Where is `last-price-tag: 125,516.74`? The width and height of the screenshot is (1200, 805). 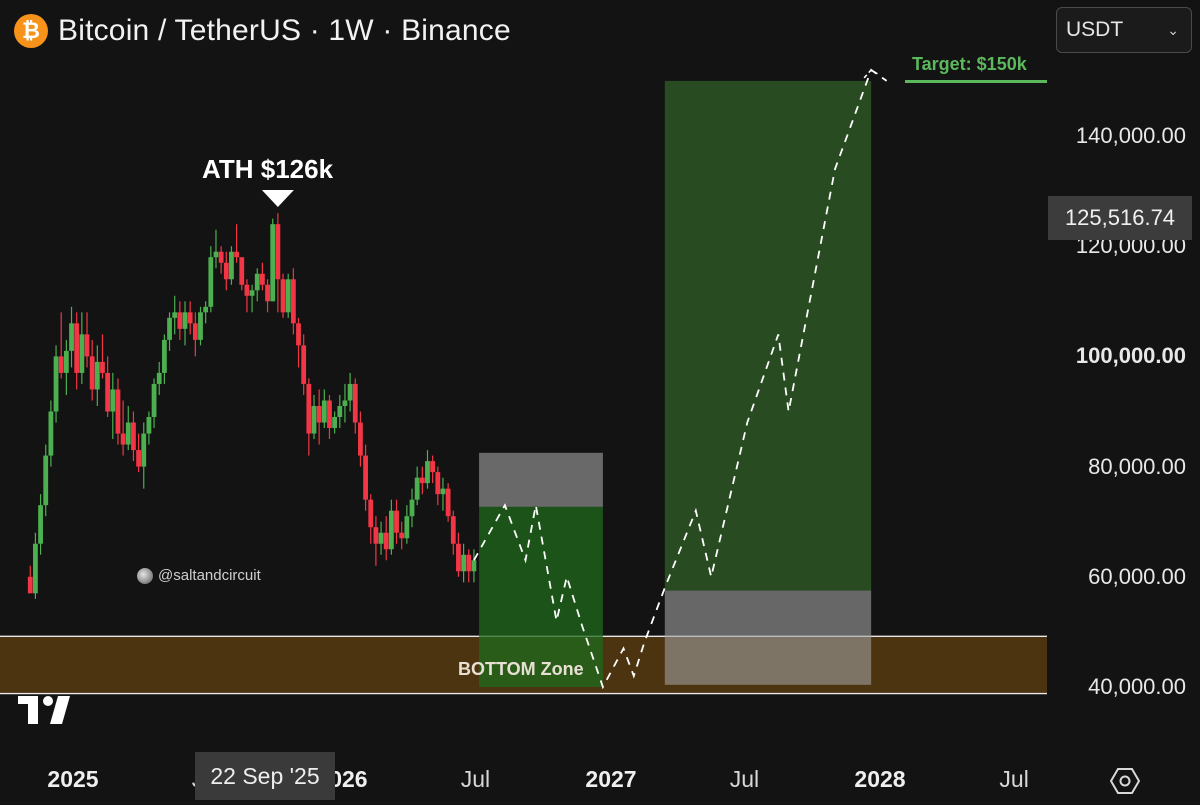
last-price-tag: 125,516.74 is located at coordinates (1120, 218).